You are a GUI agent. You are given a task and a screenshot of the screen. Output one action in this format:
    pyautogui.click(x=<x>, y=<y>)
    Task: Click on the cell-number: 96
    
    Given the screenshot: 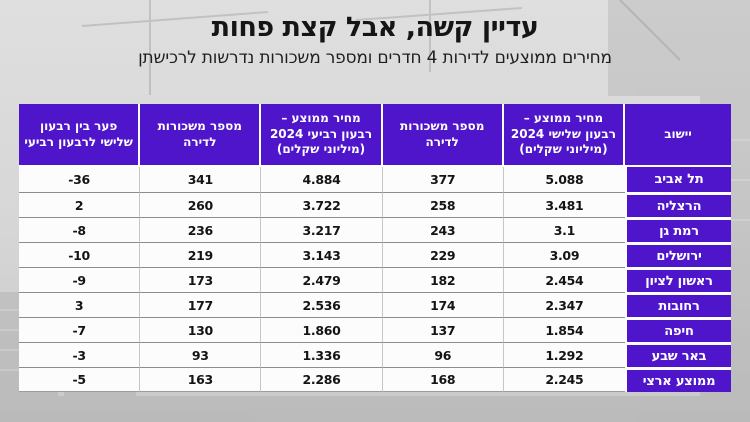 What is the action you would take?
    pyautogui.click(x=443, y=355)
    